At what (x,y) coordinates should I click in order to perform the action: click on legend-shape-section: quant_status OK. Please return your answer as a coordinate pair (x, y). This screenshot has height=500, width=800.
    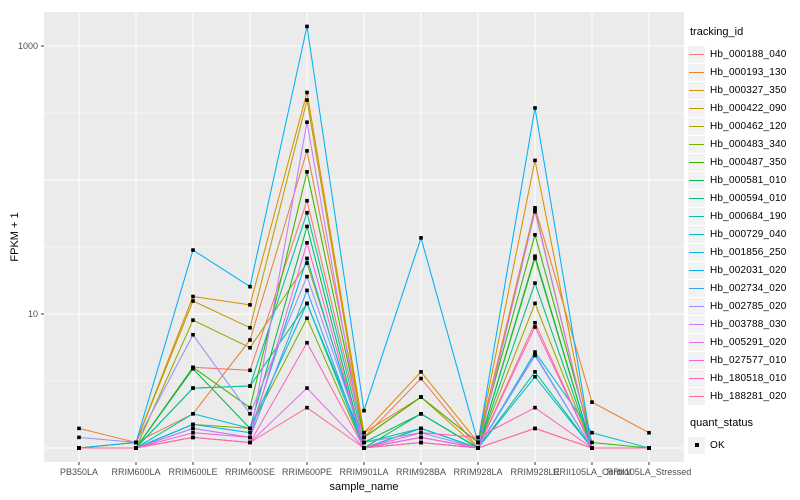
    Looking at the image, I should click on (743, 435).